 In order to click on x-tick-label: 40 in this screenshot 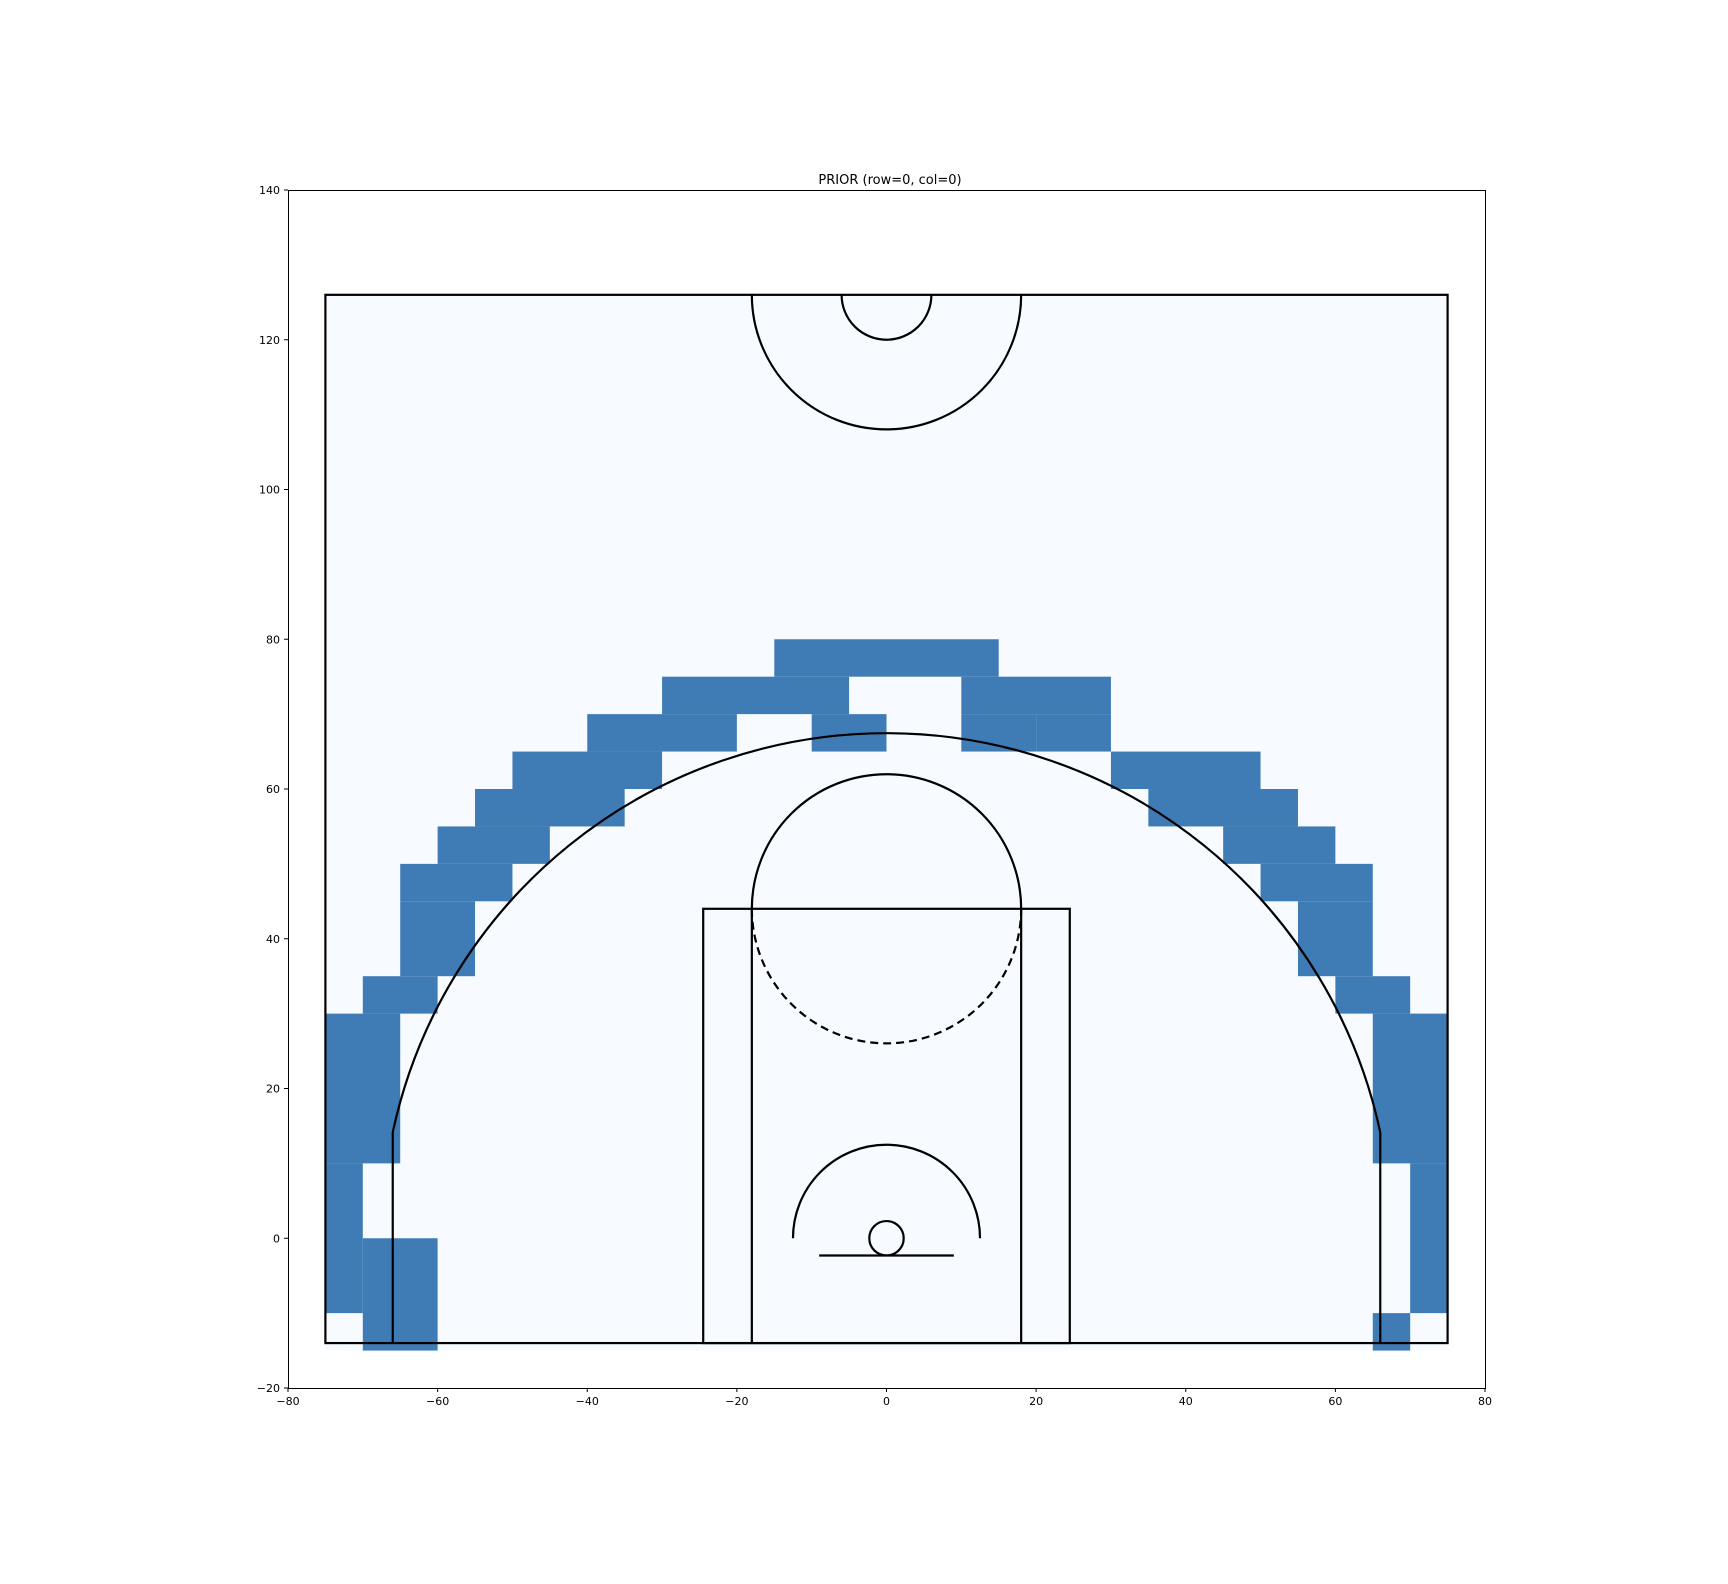, I will do `click(1186, 1401)`.